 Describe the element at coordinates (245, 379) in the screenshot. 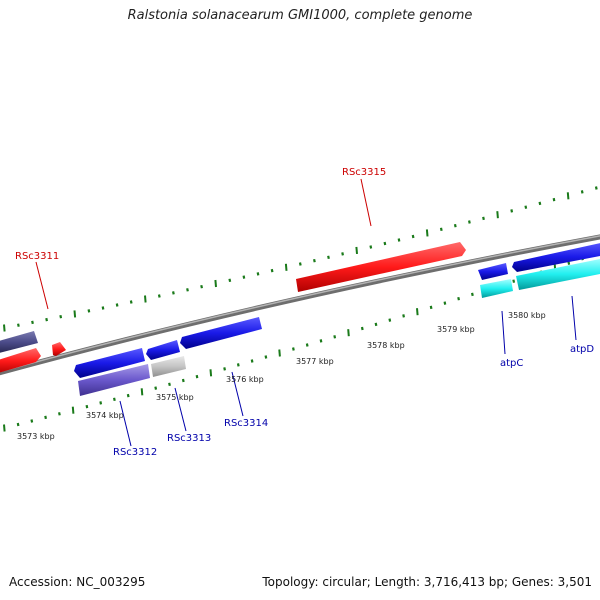

I see `kbp-label-3576: 3576 kbp` at that location.